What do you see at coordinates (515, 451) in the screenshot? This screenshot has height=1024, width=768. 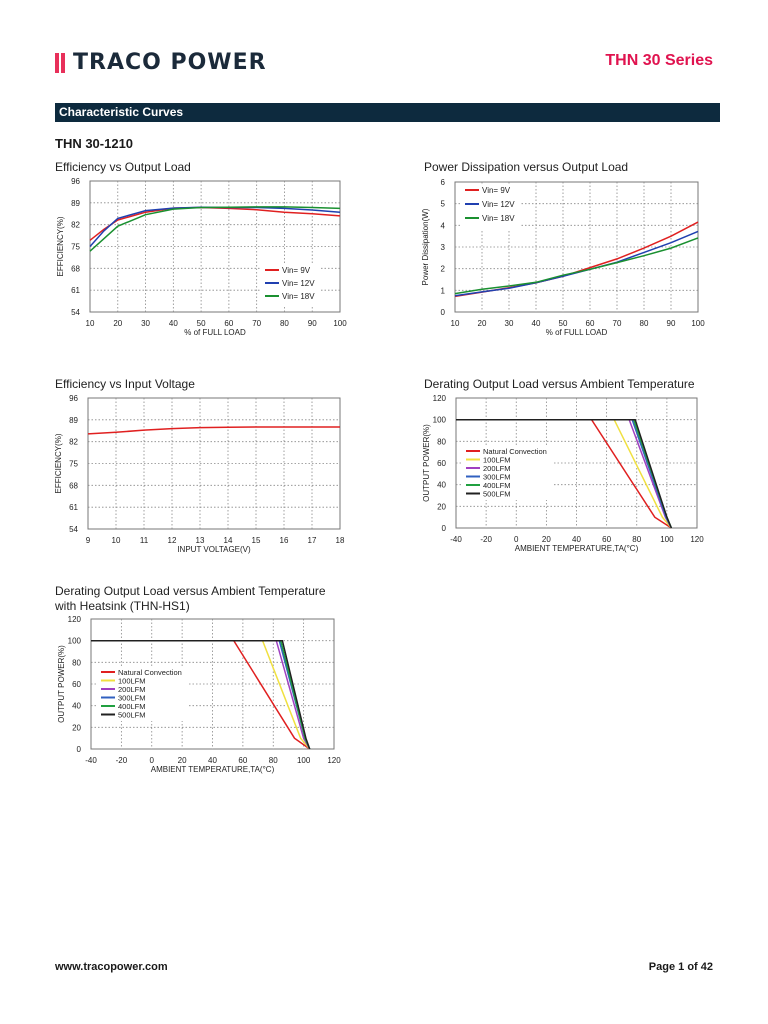 I see `legend-label: Natural Convection` at bounding box center [515, 451].